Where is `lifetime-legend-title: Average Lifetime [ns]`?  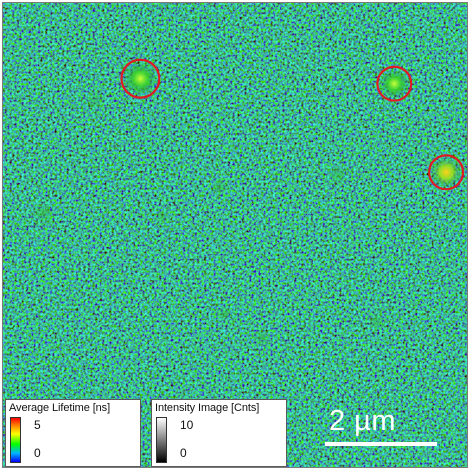 lifetime-legend-title: Average Lifetime [ns] is located at coordinates (60, 408).